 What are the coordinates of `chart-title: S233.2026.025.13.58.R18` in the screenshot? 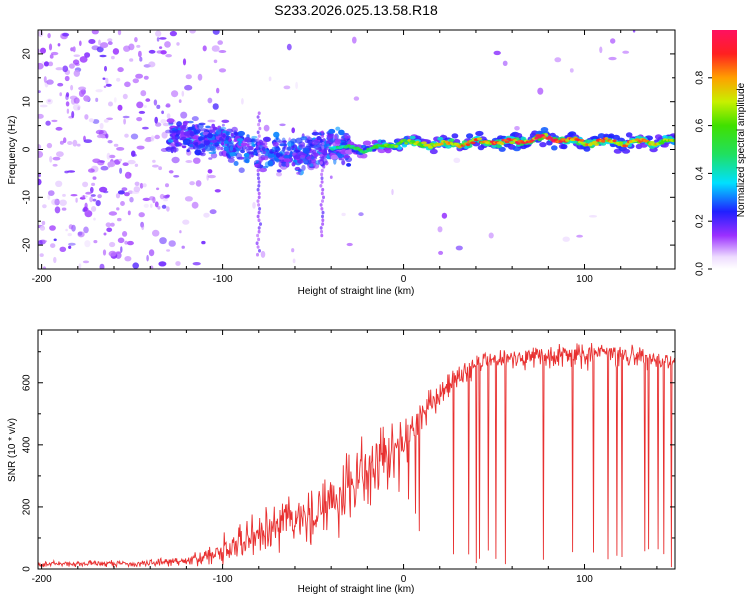 It's located at (356, 10).